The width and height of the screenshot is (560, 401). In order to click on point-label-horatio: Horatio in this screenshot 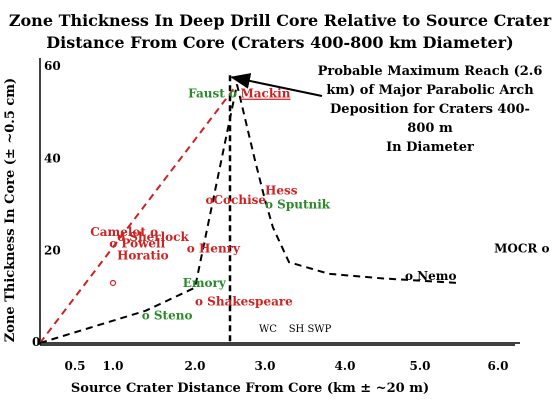, I will do `click(143, 255)`.